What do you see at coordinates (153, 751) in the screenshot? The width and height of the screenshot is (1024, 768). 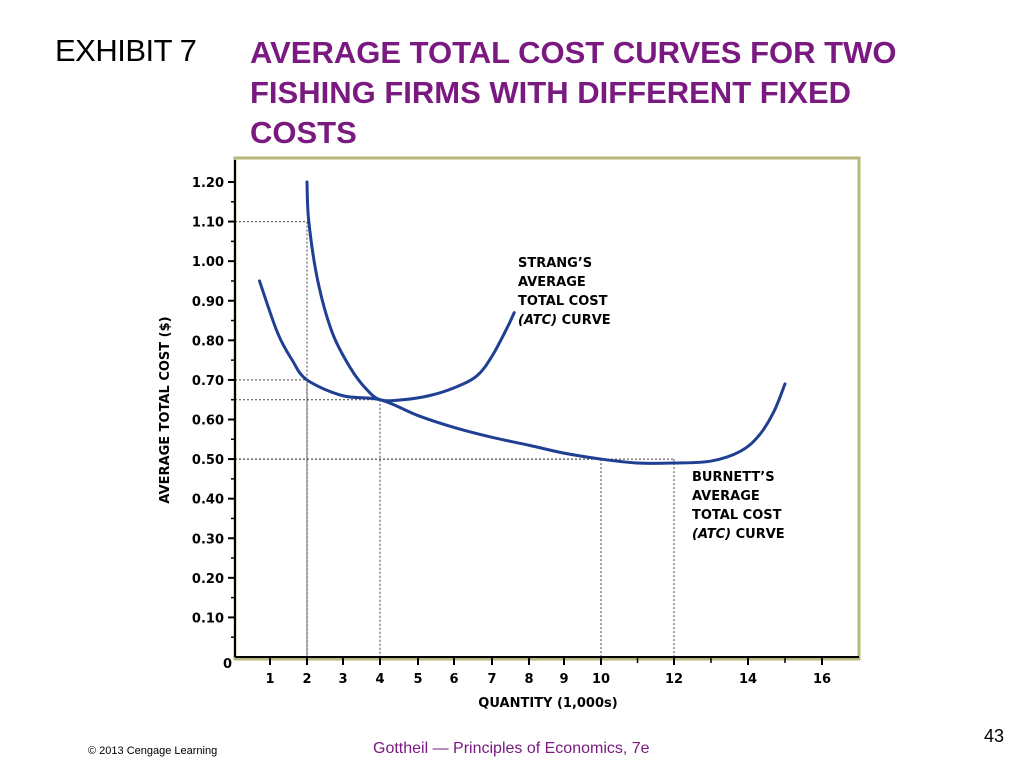 I see `copyright-notice: © 2013 Cengage Learning` at bounding box center [153, 751].